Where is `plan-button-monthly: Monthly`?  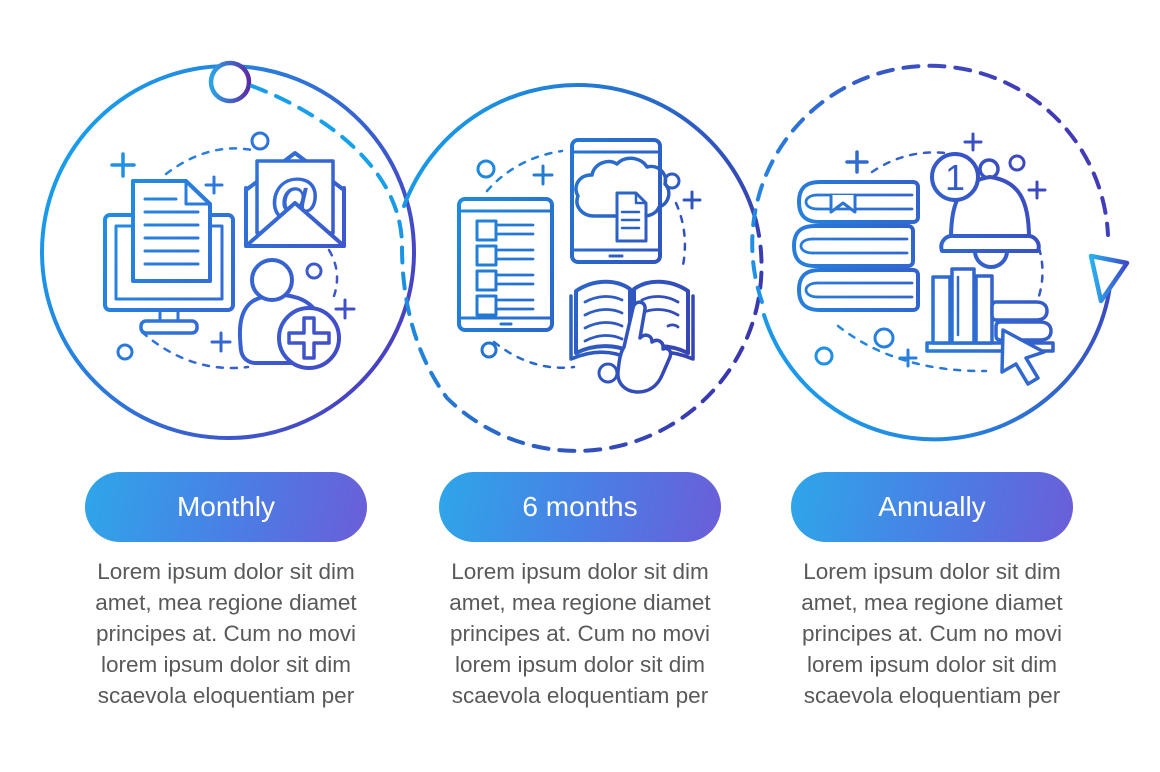 plan-button-monthly: Monthly is located at coordinates (226, 507).